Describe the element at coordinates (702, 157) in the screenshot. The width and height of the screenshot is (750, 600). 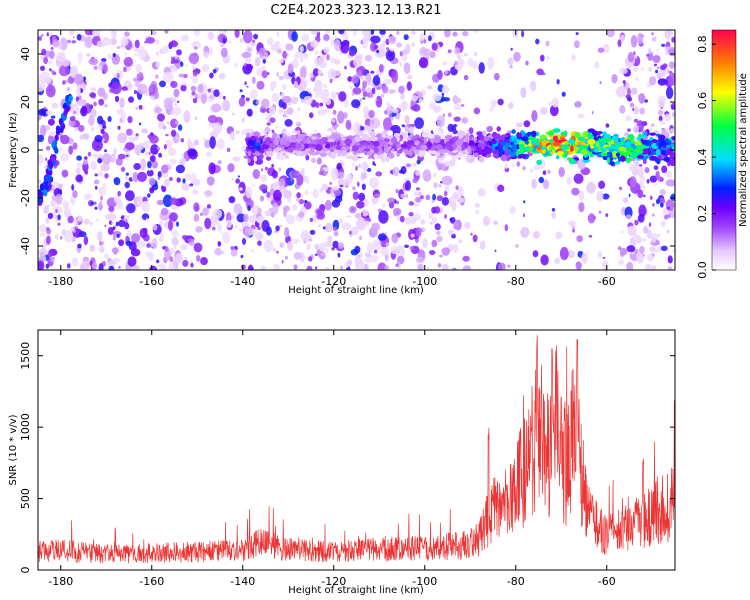
I see `colorbar-tick-label: 0.4` at that location.